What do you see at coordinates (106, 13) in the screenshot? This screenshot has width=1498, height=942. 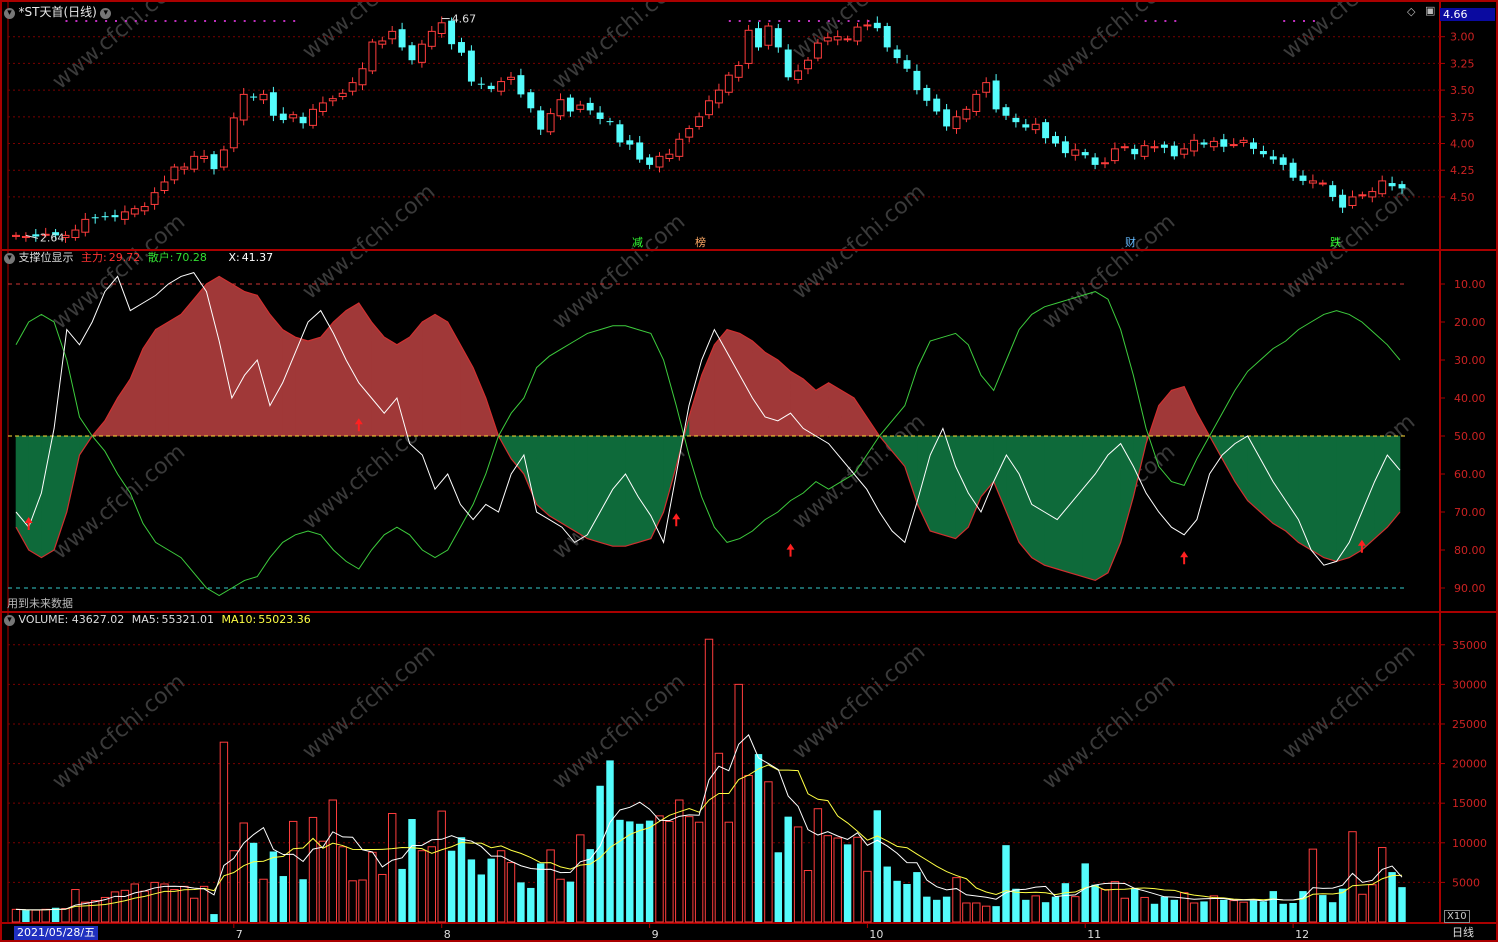 I see `settings-icon: ▾` at bounding box center [106, 13].